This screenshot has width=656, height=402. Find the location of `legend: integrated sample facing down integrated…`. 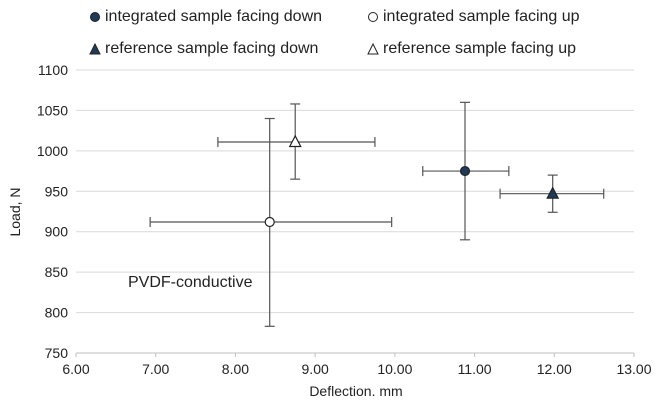

legend: integrated sample facing down integrated… is located at coordinates (368, 35).